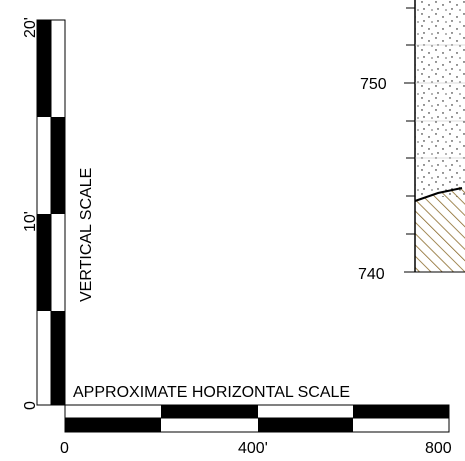 This screenshot has width=465, height=461. What do you see at coordinates (373, 84) in the screenshot?
I see `elevation-label-750: 750` at bounding box center [373, 84].